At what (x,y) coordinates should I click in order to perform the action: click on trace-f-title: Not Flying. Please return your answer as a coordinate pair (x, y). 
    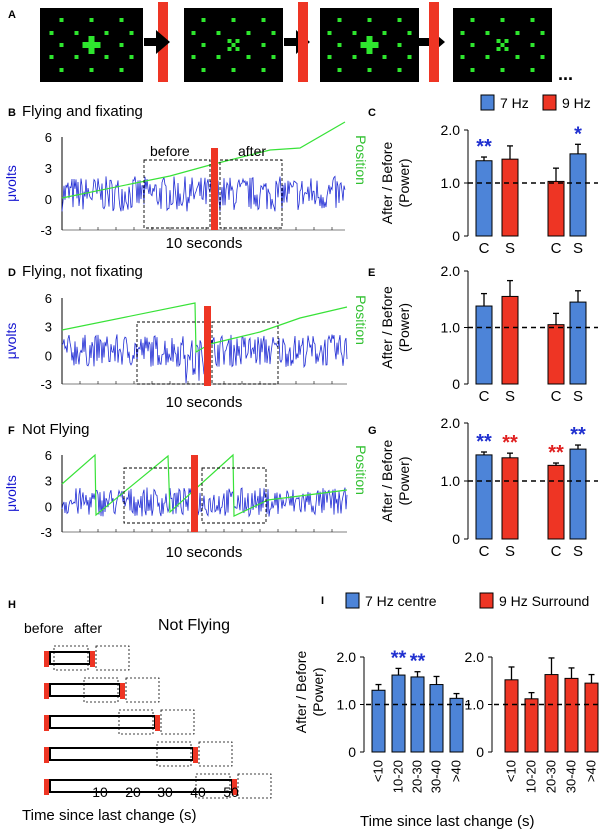
    Looking at the image, I should click on (56, 429).